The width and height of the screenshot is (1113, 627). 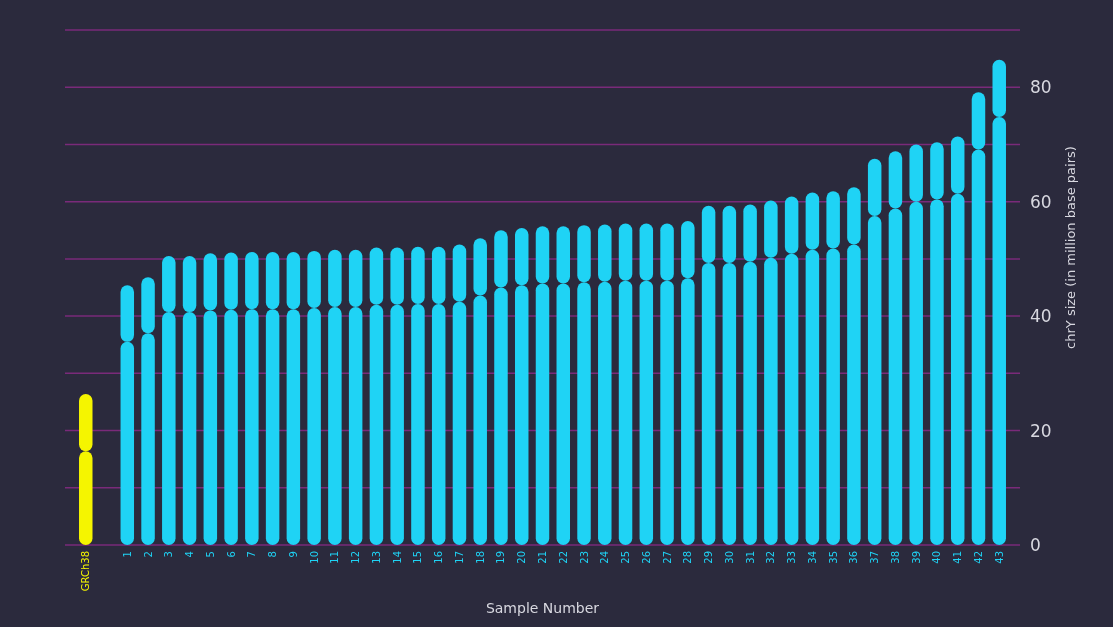 What do you see at coordinates (190, 554) in the screenshot?
I see `x-tick-label: 4` at bounding box center [190, 554].